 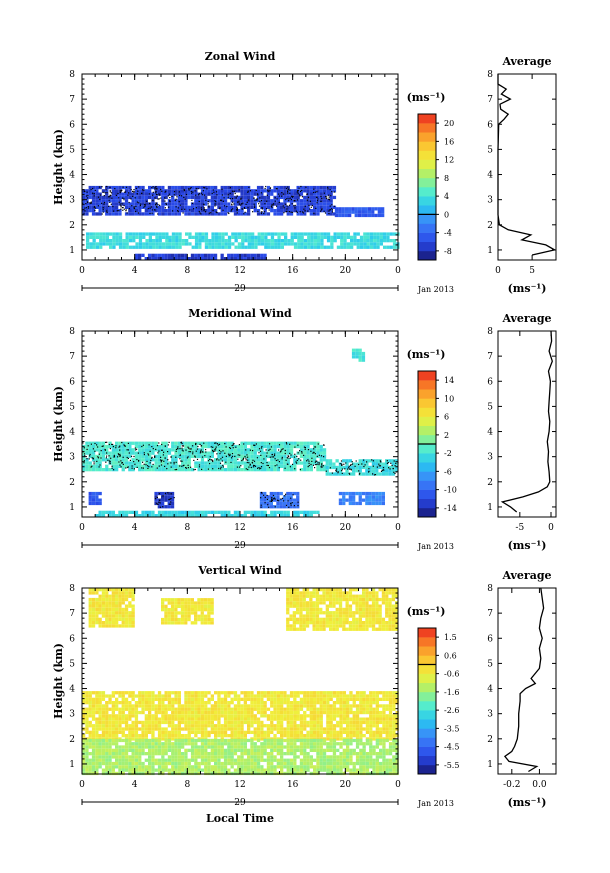 What do you see at coordinates (427, 155) in the screenshot?
I see `colorbar-band` at bounding box center [427, 155].